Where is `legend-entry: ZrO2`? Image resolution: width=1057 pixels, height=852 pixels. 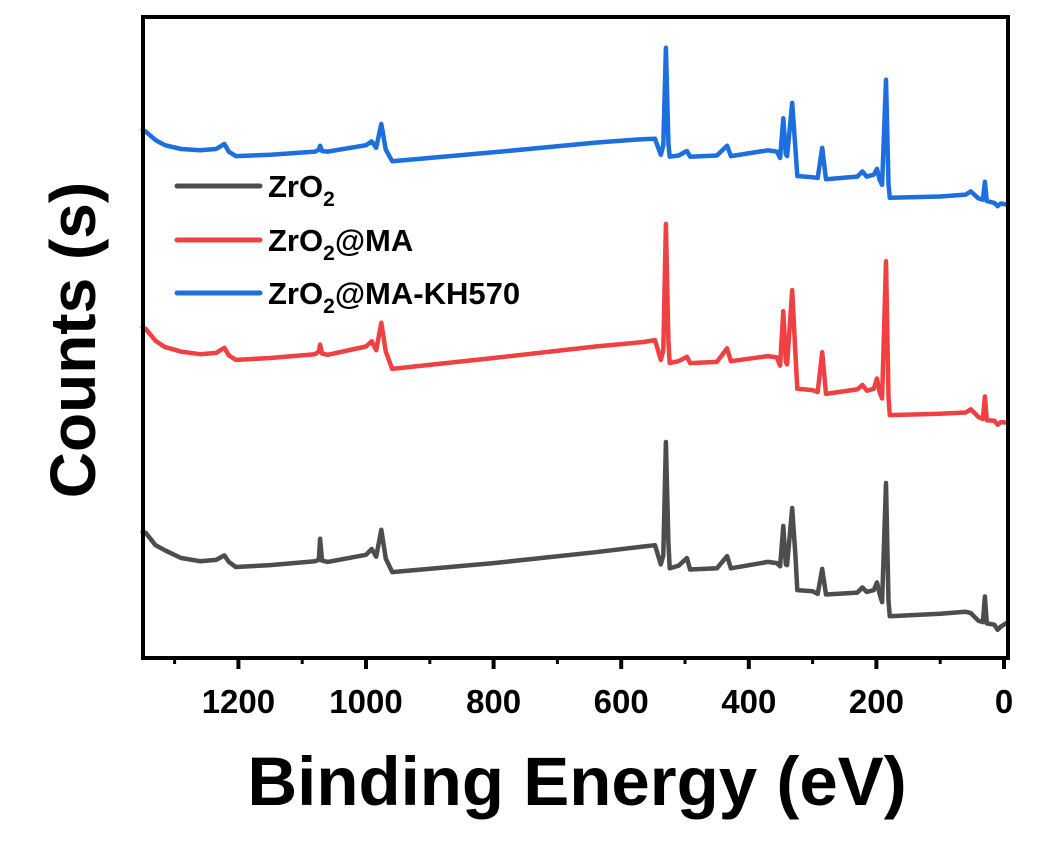 legend-entry: ZrO2 is located at coordinates (254, 190).